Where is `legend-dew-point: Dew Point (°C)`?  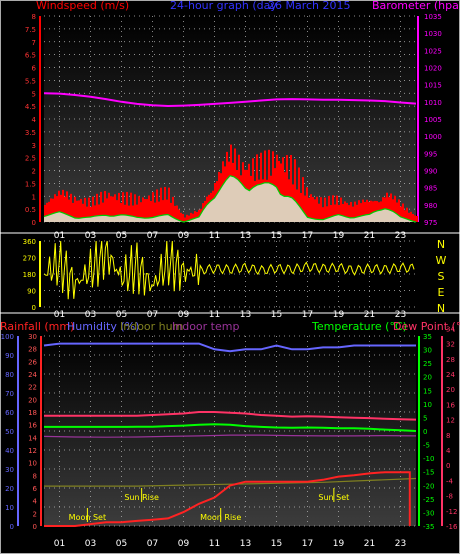 legend-dew-point: Dew Point (°C) is located at coordinates (426, 326).